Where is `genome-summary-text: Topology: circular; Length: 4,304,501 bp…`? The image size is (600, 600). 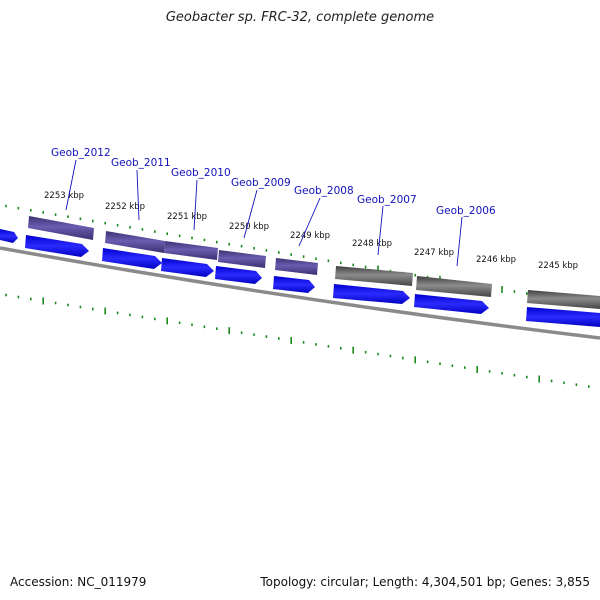 genome-summary-text: Topology: circular; Length: 4,304,501 bp… is located at coordinates (425, 582).